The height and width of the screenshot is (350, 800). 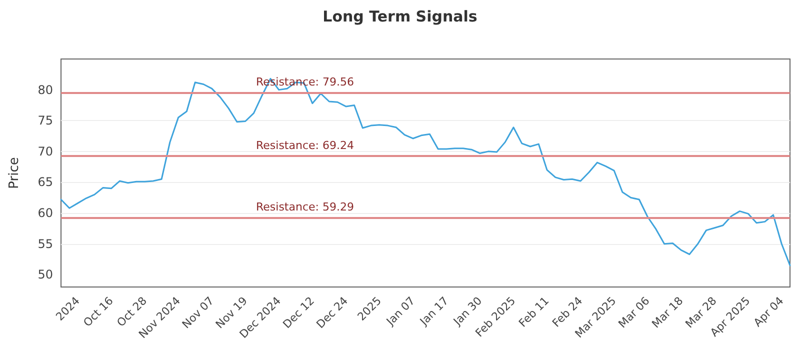 What do you see at coordinates (534, 312) in the screenshot?
I see `x-tick-label: Feb 11` at bounding box center [534, 312].